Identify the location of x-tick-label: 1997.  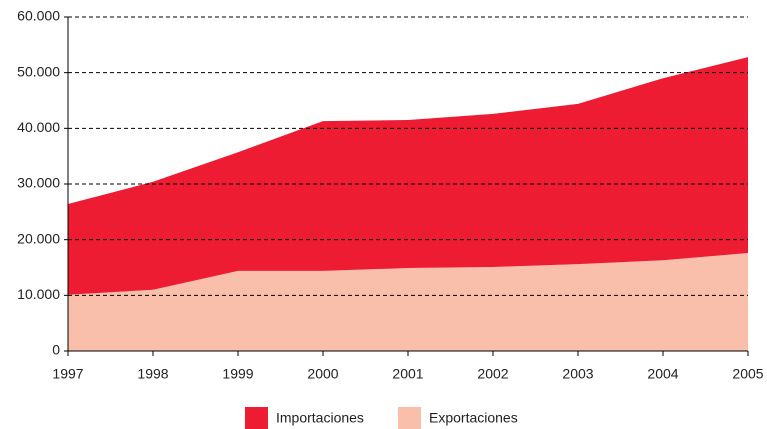
(67, 374).